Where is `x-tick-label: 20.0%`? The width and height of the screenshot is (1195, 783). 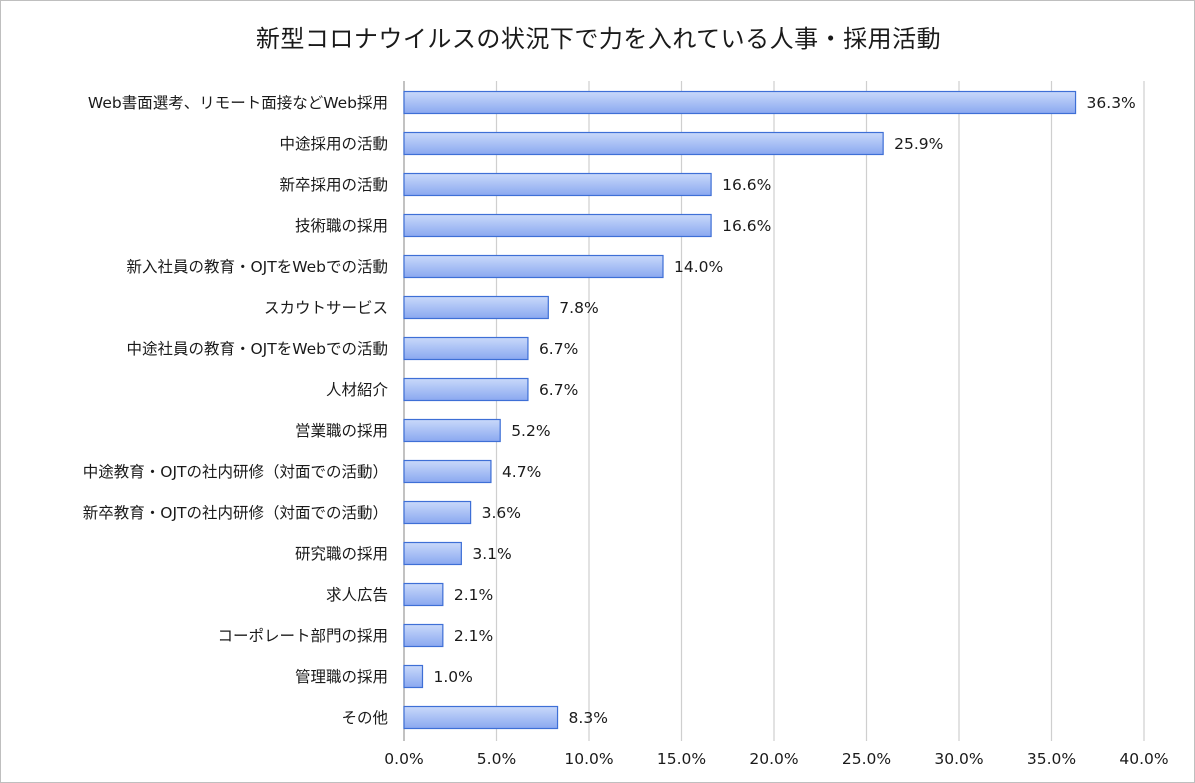 x-tick-label: 20.0% is located at coordinates (773, 759).